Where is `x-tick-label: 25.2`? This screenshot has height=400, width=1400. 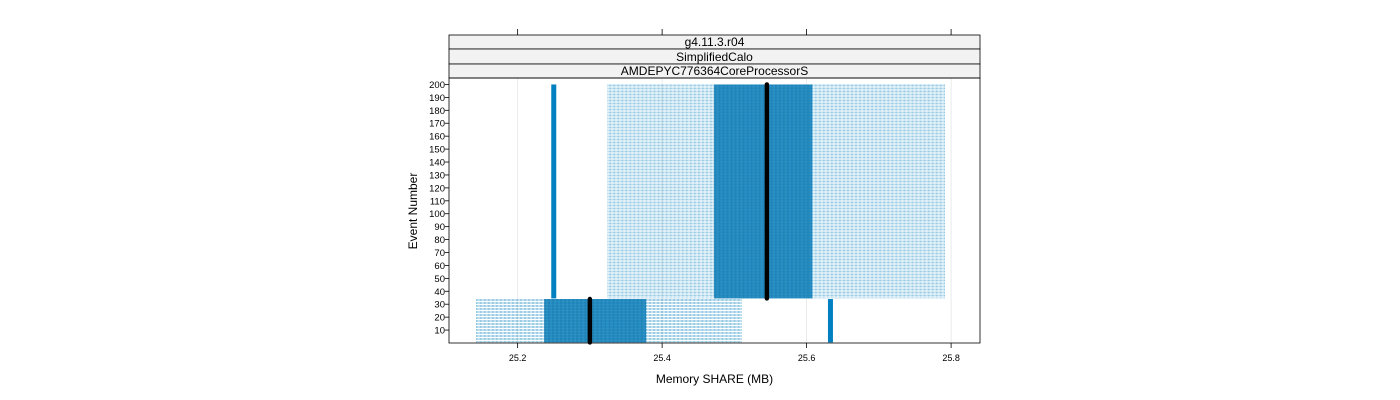
x-tick-label: 25.2 is located at coordinates (518, 358).